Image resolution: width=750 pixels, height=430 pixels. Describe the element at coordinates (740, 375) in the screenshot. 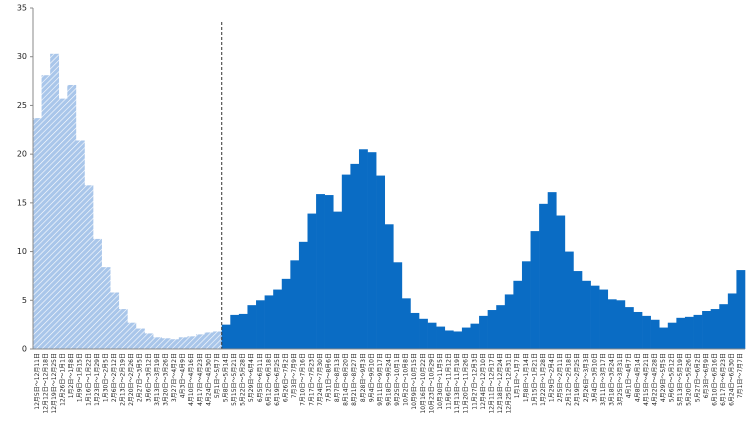

I see `x-tick-label: 7月1日～7月7日` at that location.